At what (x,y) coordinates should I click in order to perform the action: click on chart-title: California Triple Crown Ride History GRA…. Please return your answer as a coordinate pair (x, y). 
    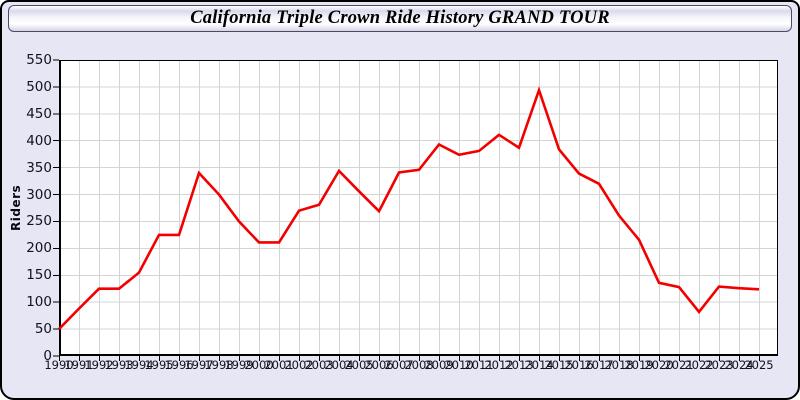
    Looking at the image, I should click on (400, 18).